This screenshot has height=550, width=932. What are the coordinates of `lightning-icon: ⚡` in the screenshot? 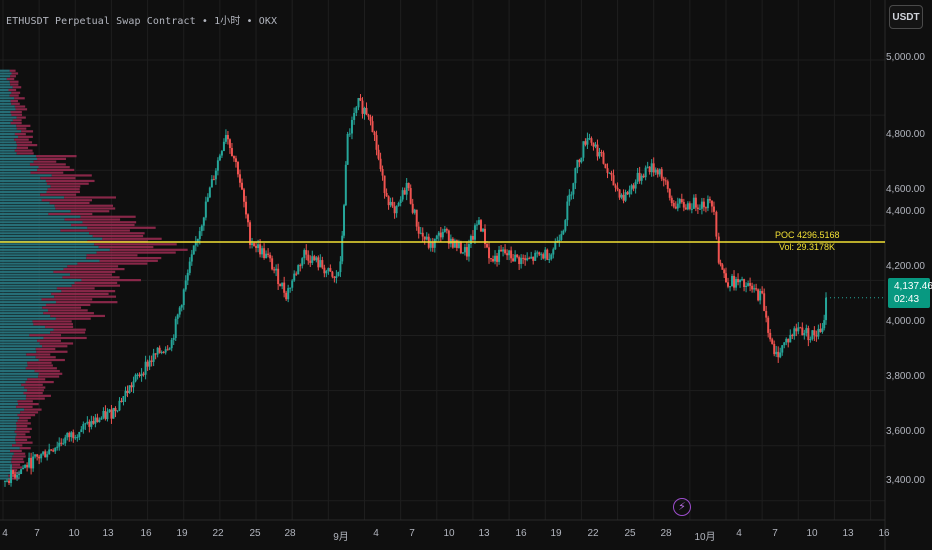 It's located at (682, 507).